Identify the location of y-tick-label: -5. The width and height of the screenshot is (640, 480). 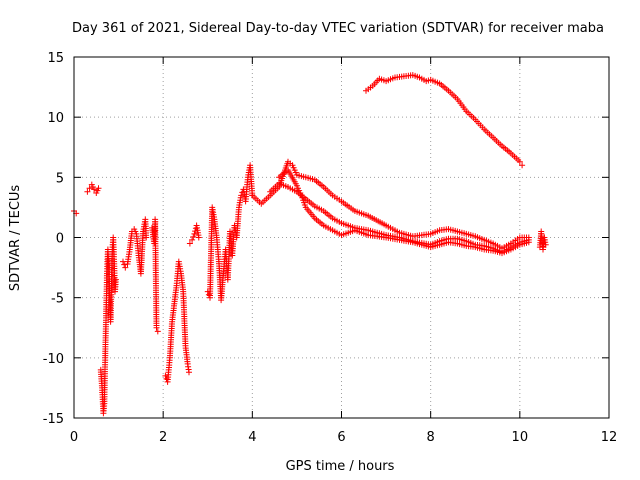
(57, 299).